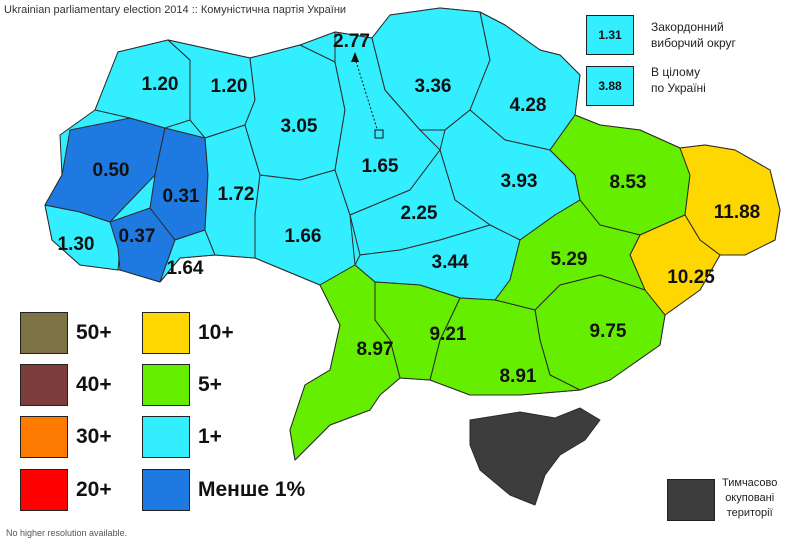 This screenshot has width=810, height=538. What do you see at coordinates (185, 268) in the screenshot?
I see `label-chernivtsi: 1.64` at bounding box center [185, 268].